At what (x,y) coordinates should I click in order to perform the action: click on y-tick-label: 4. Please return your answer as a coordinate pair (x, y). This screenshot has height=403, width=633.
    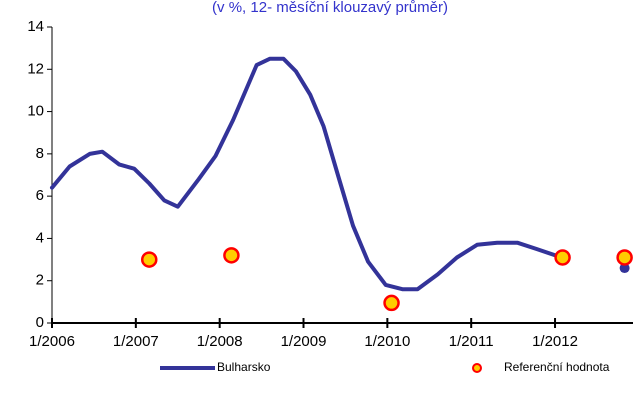
    Looking at the image, I should click on (40, 237).